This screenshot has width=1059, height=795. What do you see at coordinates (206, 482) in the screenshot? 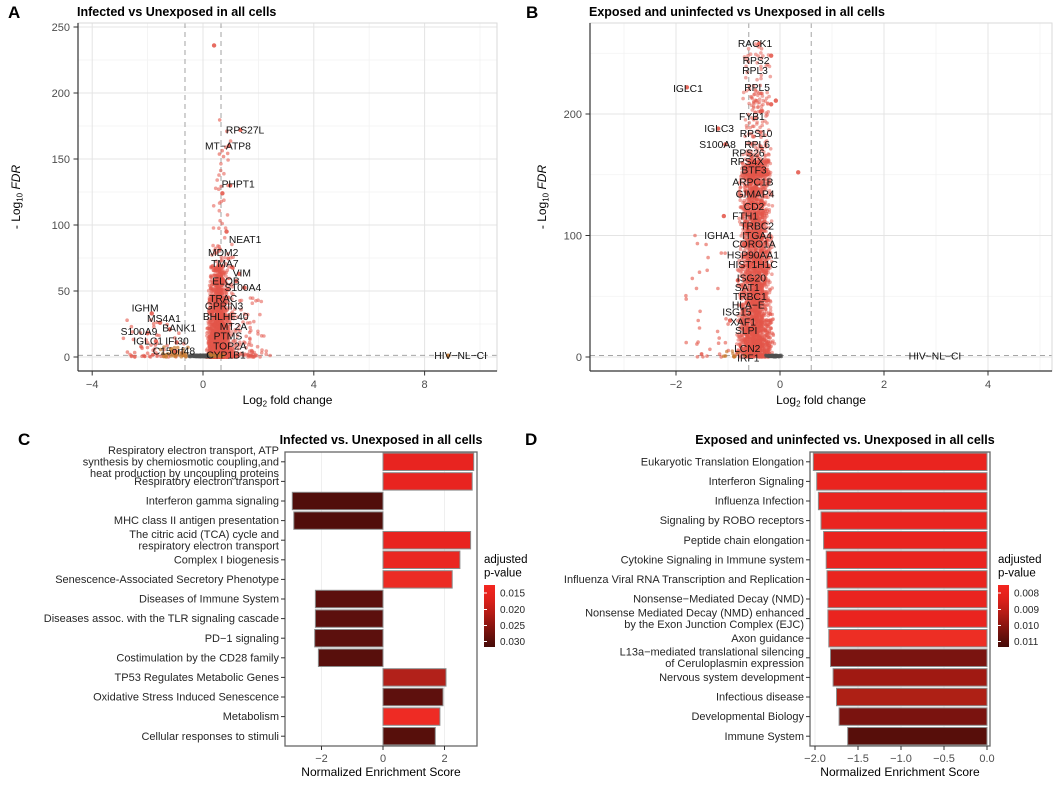
I see `category-label: Respiratory electron transport` at bounding box center [206, 482].